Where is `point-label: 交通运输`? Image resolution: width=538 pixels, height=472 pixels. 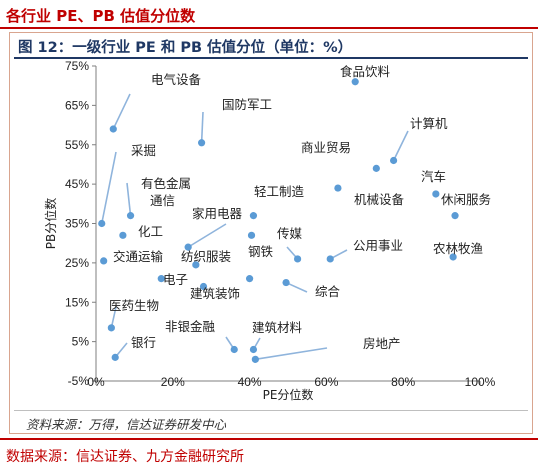 point-label: 交通运输 is located at coordinates (138, 256).